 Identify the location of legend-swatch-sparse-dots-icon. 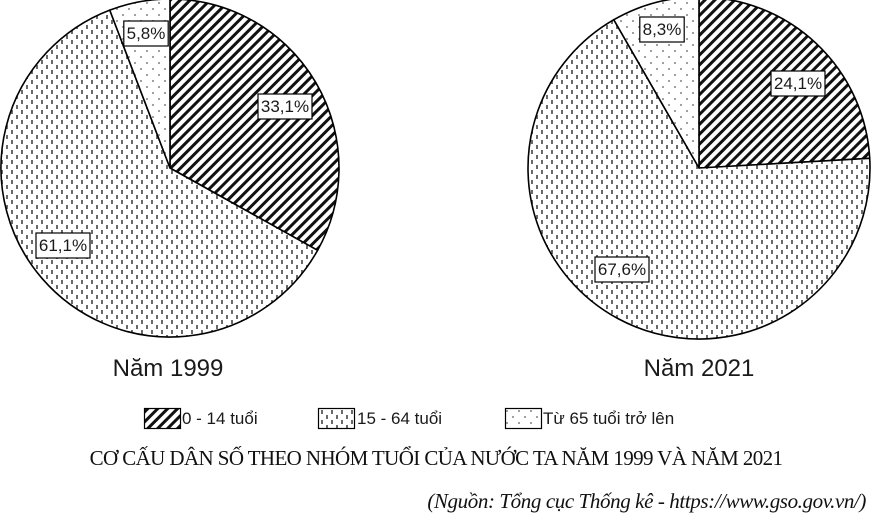
(523, 418).